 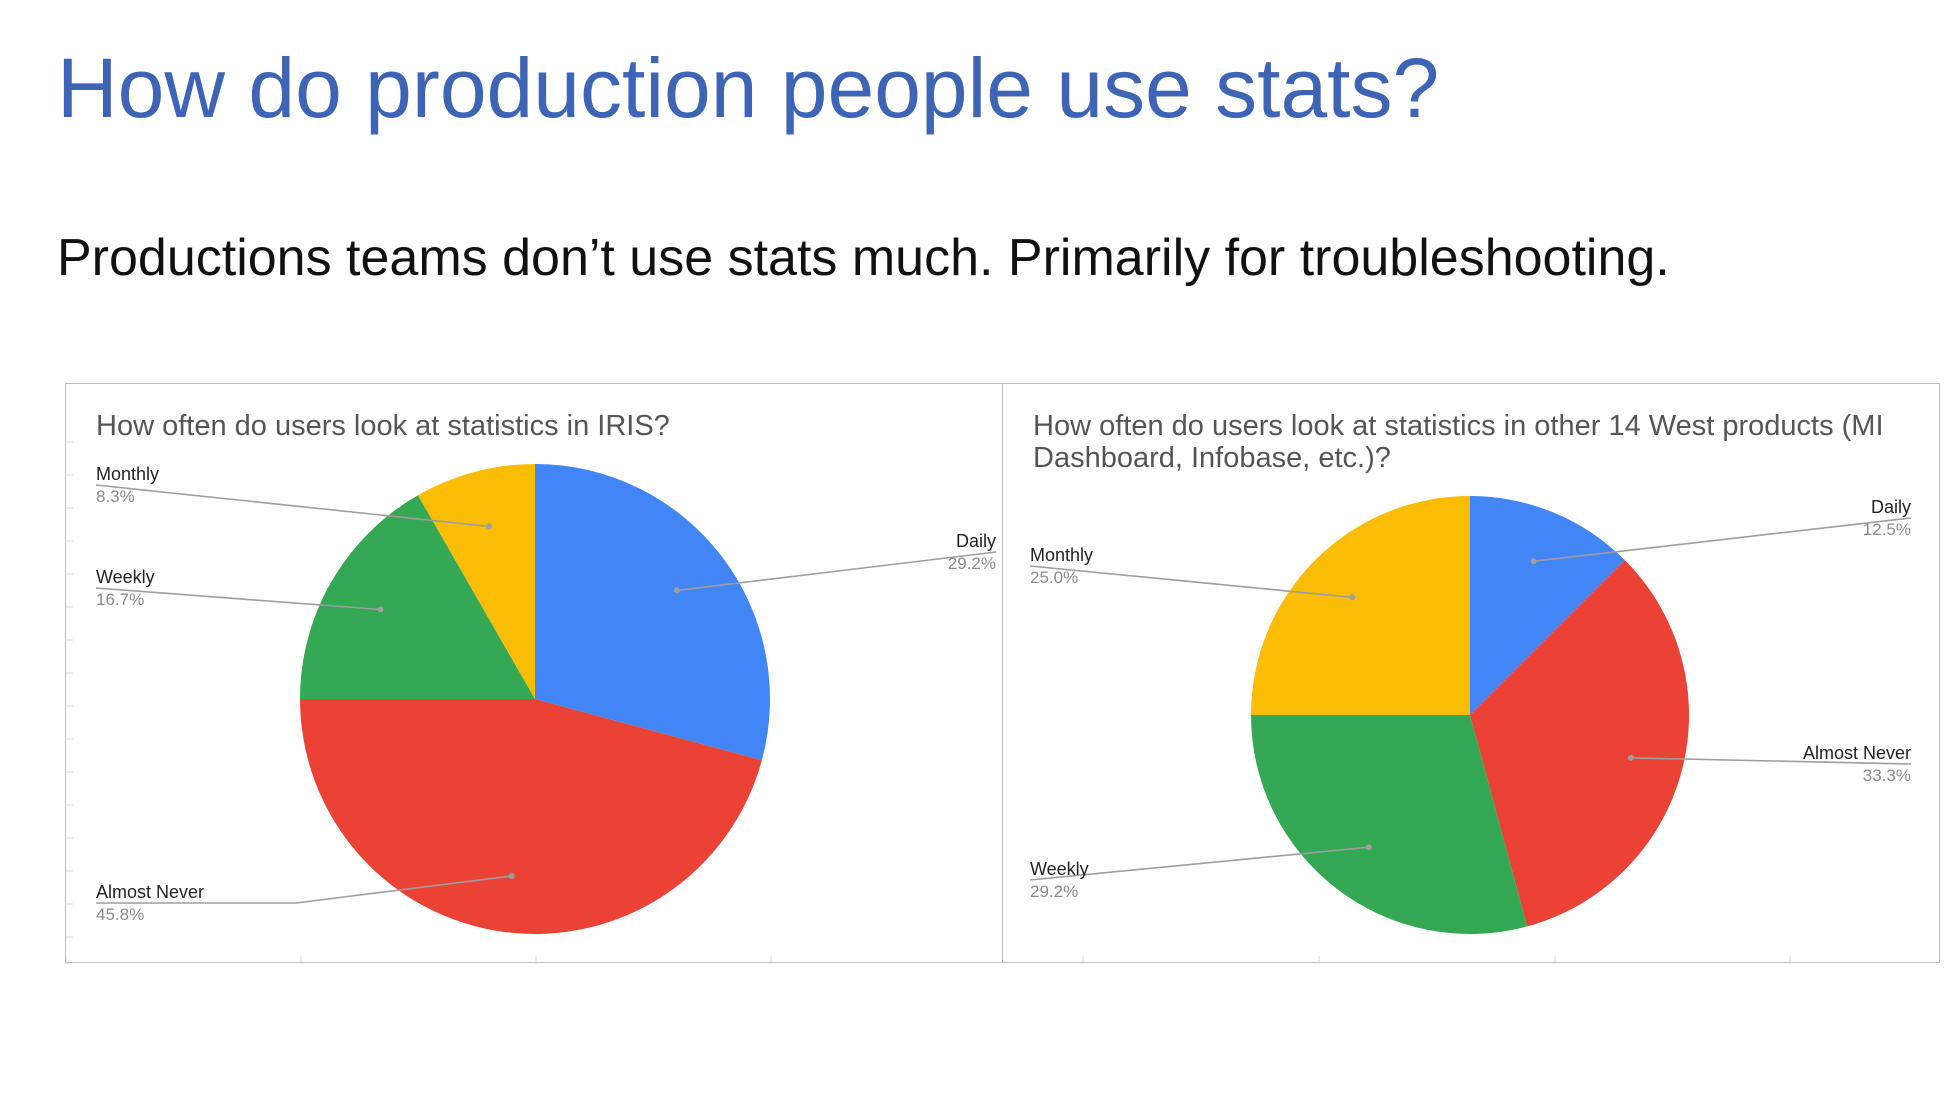 I want to click on slice-percent: 16.7%, so click(x=120, y=599).